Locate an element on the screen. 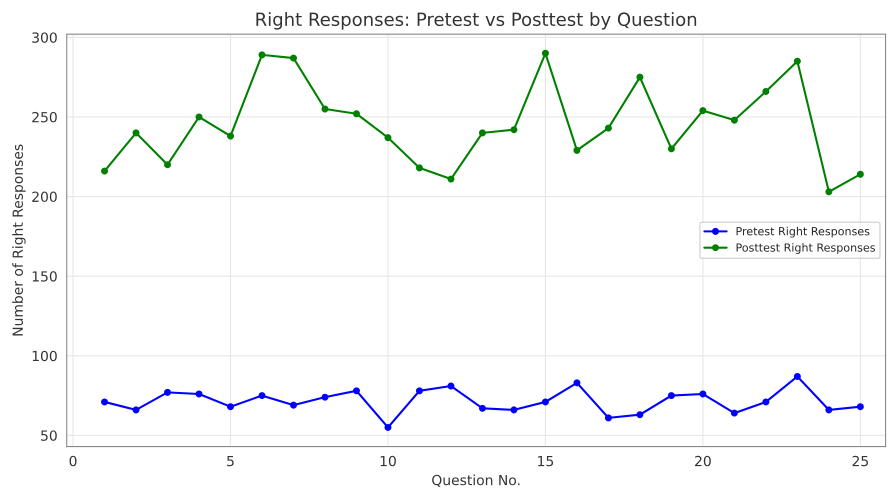 Image resolution: width=890 pixels, height=488 pixels. y-tick-label: 50 is located at coordinates (49, 435).